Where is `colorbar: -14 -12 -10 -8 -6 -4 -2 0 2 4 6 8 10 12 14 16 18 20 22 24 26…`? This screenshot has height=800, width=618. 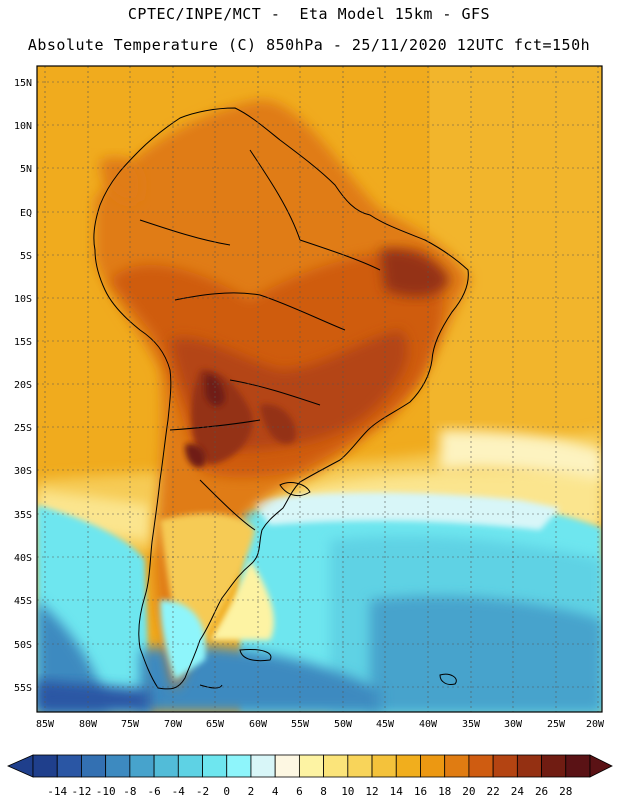 colorbar: -14 -12 -10 -8 -6 -4 -2 0 2 4 6 8 10 12 14 16 18 20 22 24 26… is located at coordinates (310, 776).